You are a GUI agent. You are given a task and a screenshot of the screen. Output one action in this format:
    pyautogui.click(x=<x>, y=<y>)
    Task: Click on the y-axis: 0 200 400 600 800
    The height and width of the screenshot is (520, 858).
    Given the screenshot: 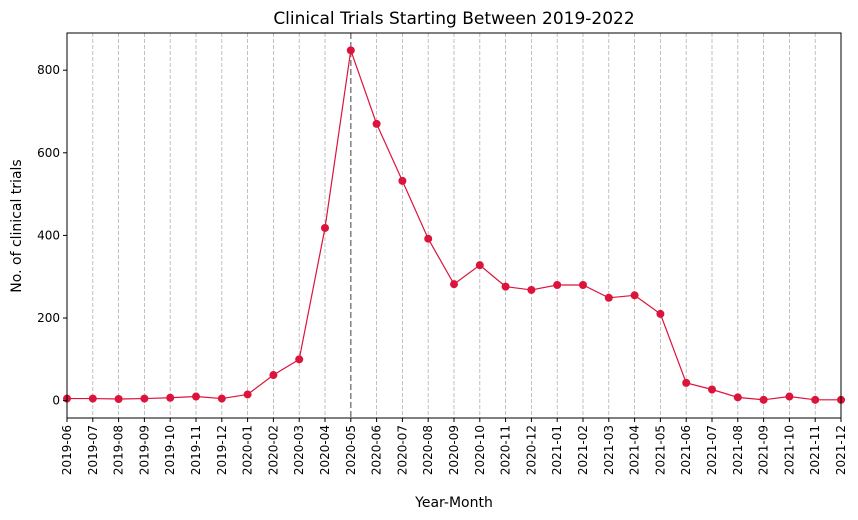 What is the action you would take?
    pyautogui.click(x=52, y=235)
    